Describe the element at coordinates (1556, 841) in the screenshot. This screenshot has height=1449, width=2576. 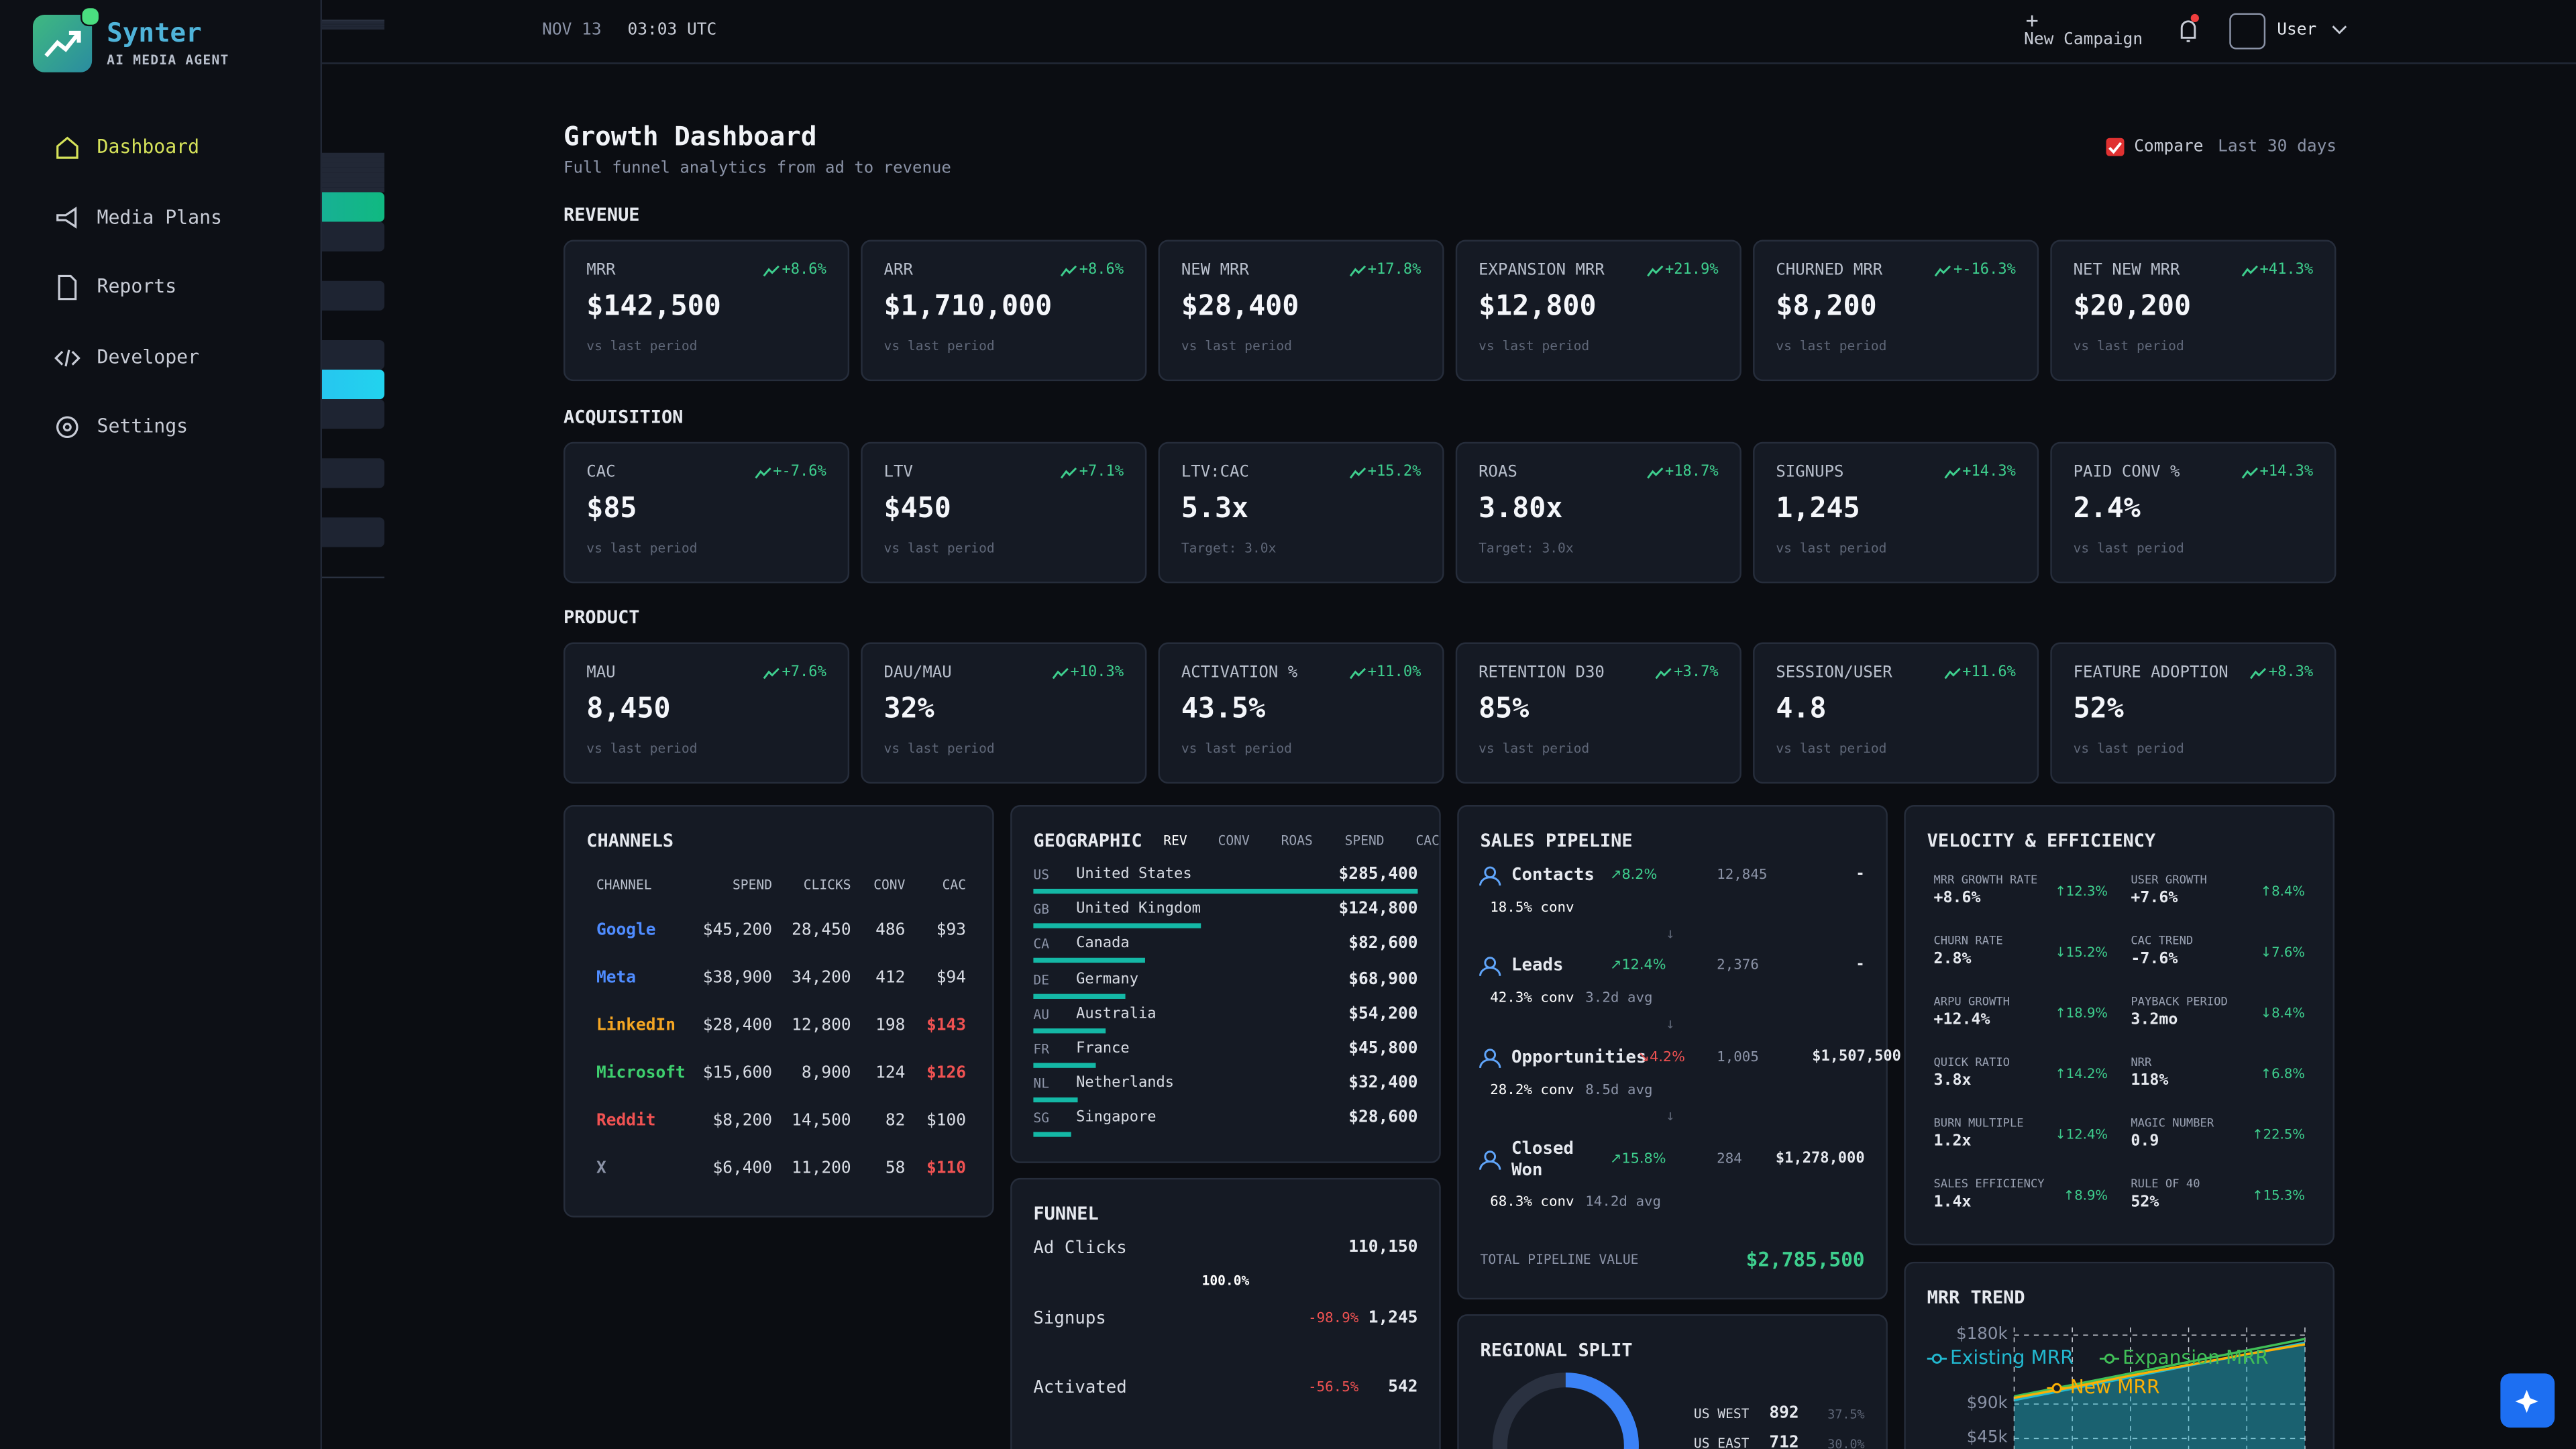
I see `panel-title: SALES PIPELINE` at that location.